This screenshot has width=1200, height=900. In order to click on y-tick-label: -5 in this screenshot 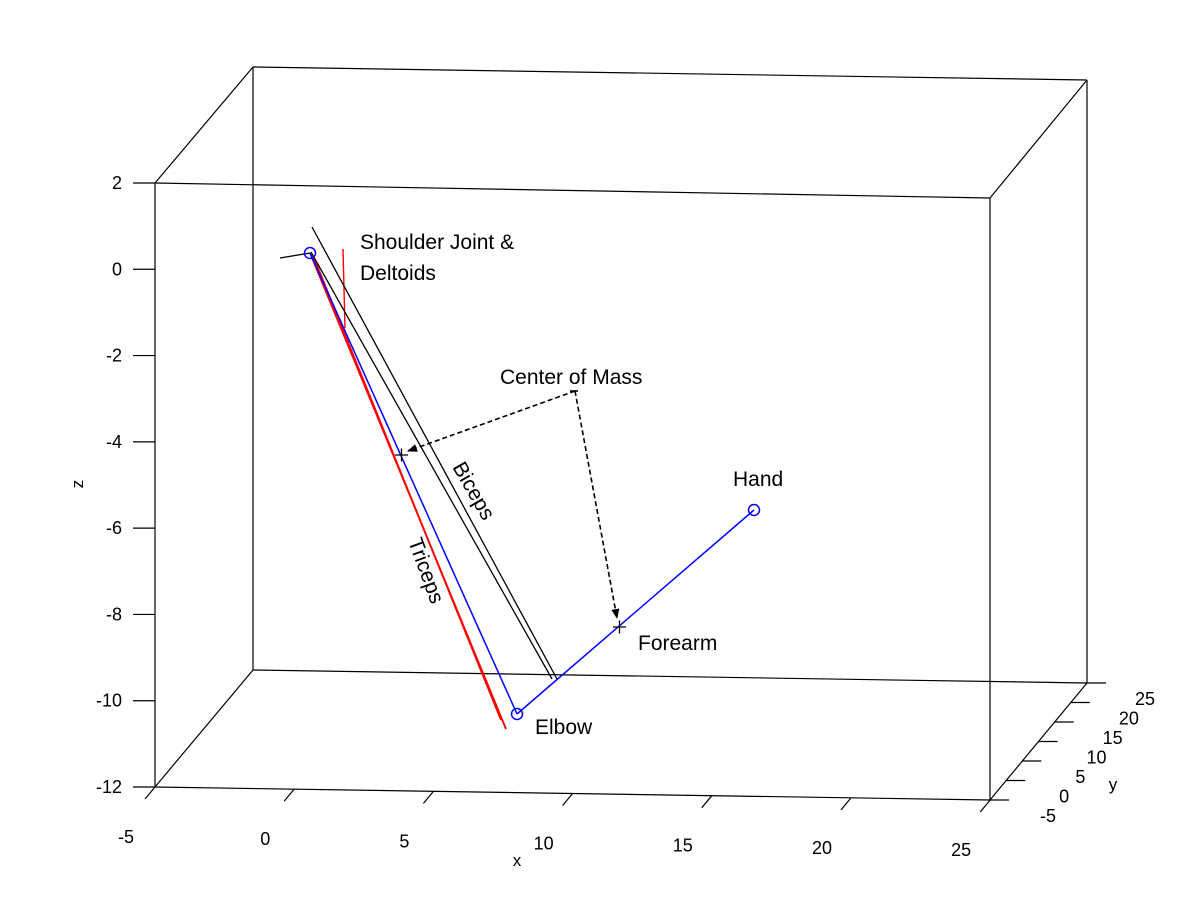, I will do `click(1048, 816)`.